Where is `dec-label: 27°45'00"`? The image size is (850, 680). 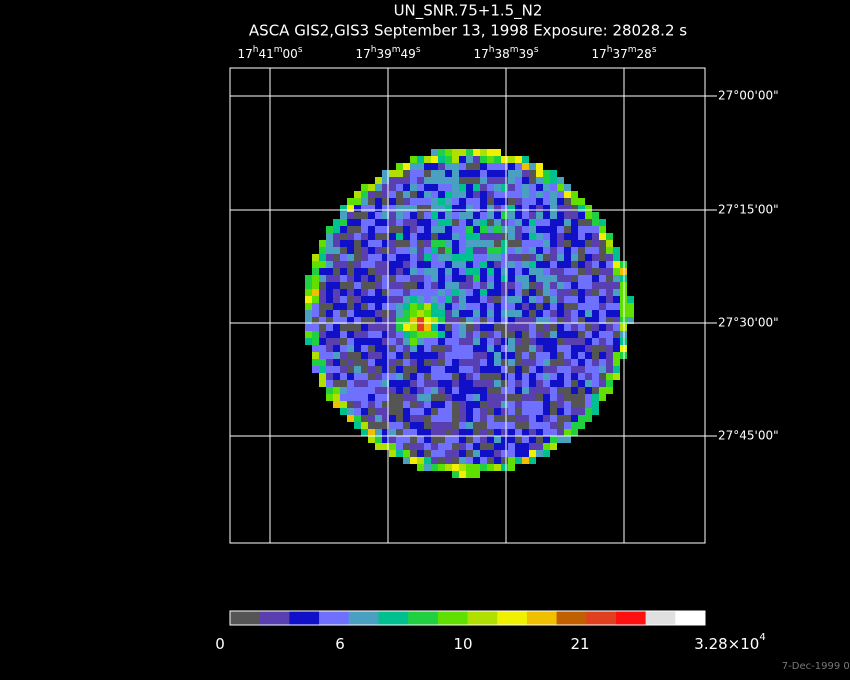 dec-label: 27°45'00" is located at coordinates (748, 436).